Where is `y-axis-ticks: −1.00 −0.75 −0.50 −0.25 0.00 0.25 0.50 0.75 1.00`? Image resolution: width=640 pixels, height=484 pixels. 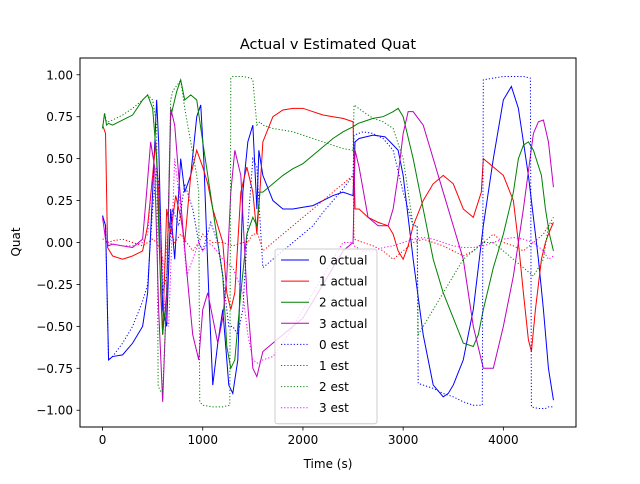
y-axis-ticks: −1.00 −0.75 −0.50 −0.25 0.00 0.25 0.50 0.75 1.00 is located at coordinates (58, 243).